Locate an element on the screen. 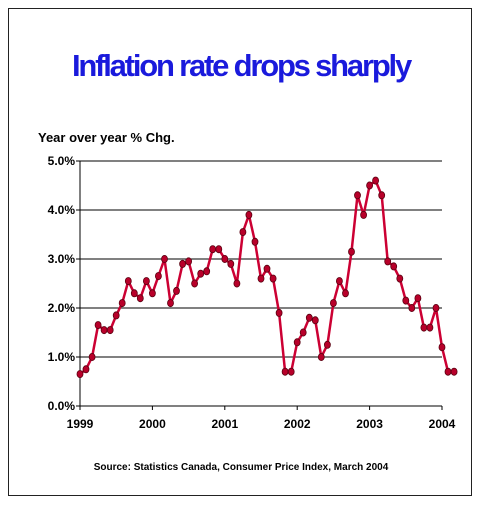  x-tick-label: 2003 is located at coordinates (369, 424).